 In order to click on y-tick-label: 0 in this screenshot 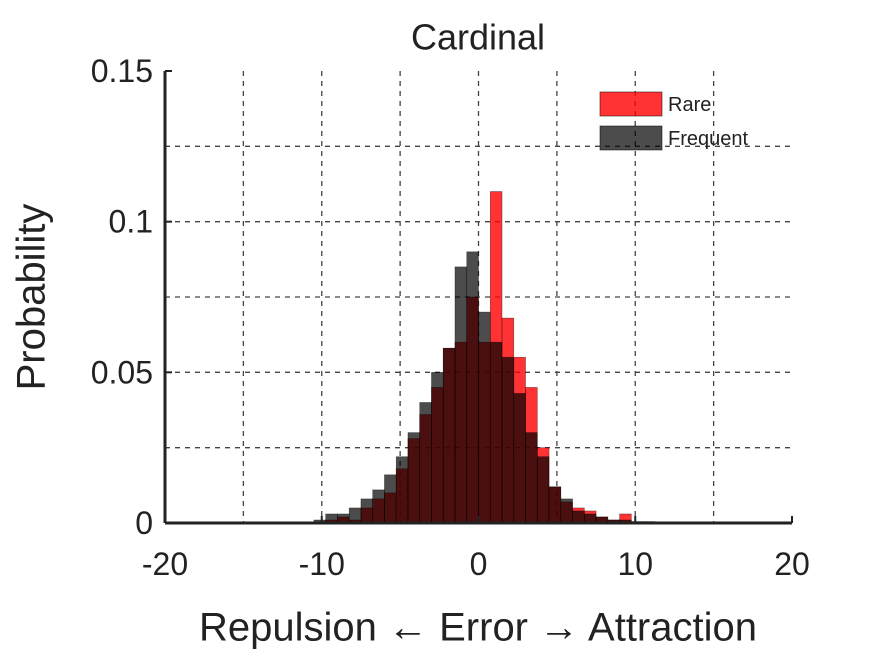, I will do `click(144, 523)`.